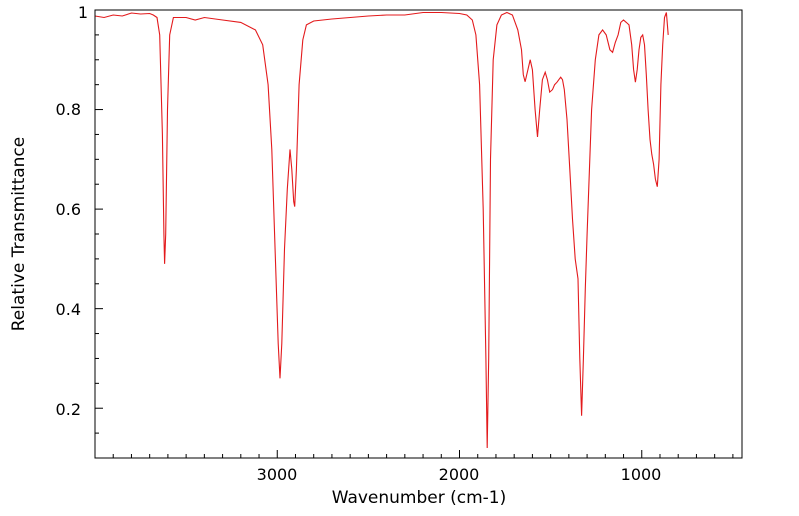 Image resolution: width=799 pixels, height=516 pixels. What do you see at coordinates (459, 474) in the screenshot?
I see `x-tick-label-2000: 2000` at bounding box center [459, 474].